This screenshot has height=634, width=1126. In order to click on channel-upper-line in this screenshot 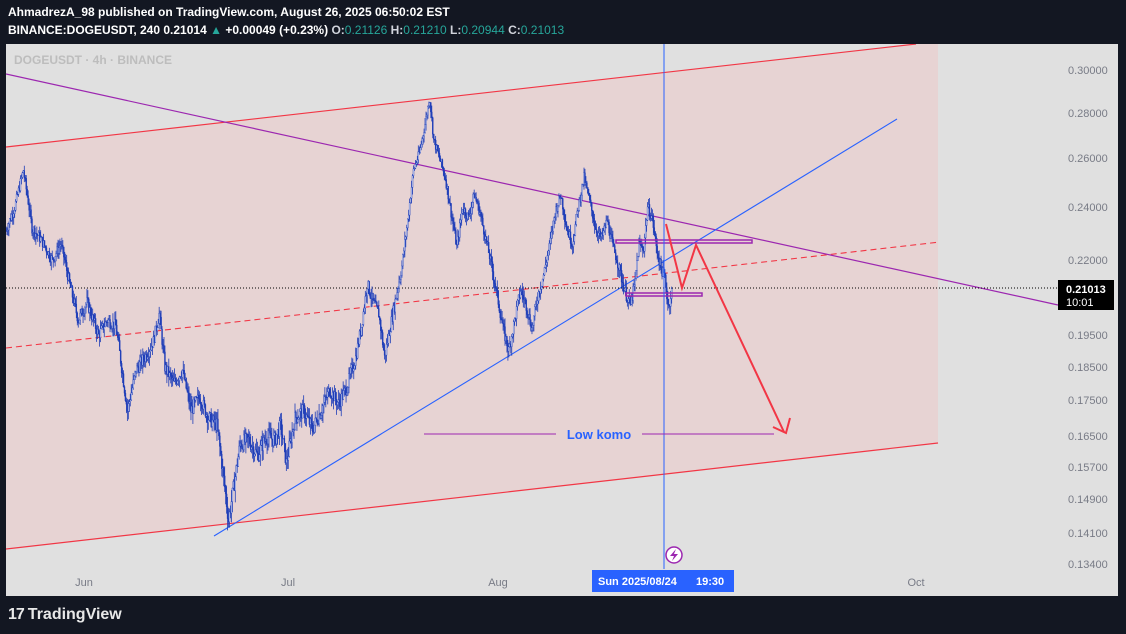, I will do `click(461, 96)`.